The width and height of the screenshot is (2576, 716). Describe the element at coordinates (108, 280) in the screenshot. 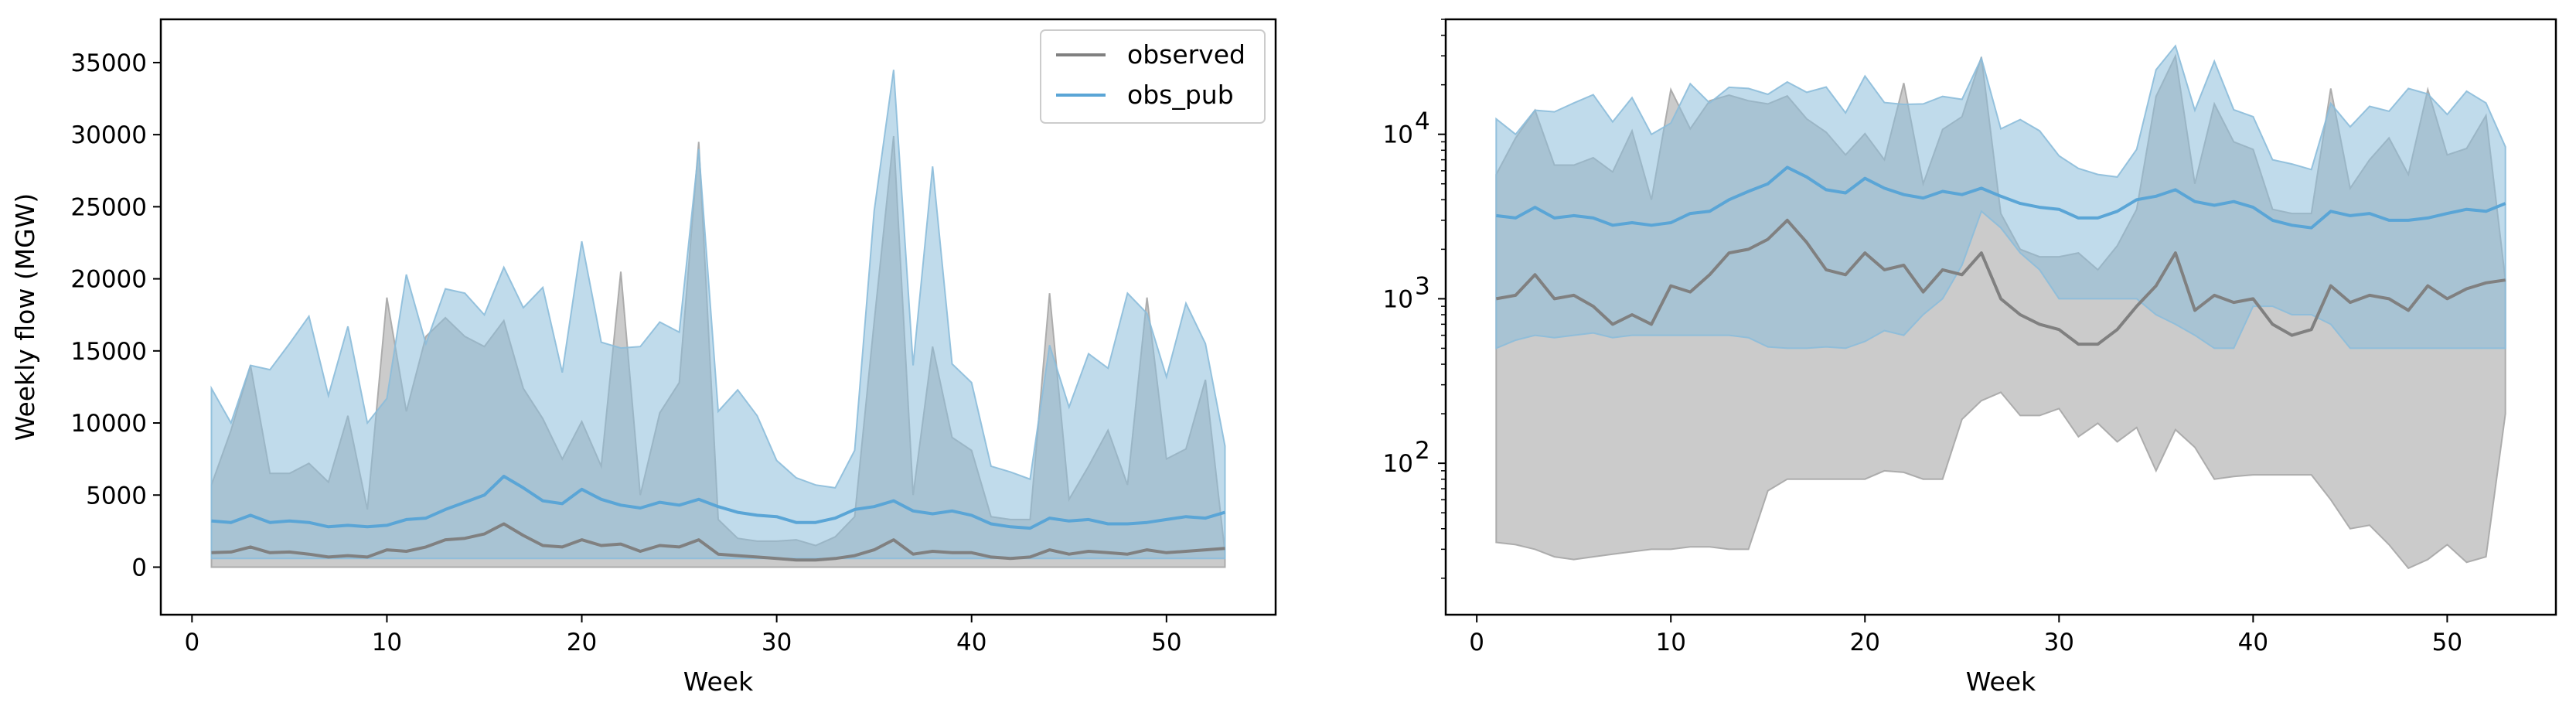

I see `y-tick-label: 20000` at that location.